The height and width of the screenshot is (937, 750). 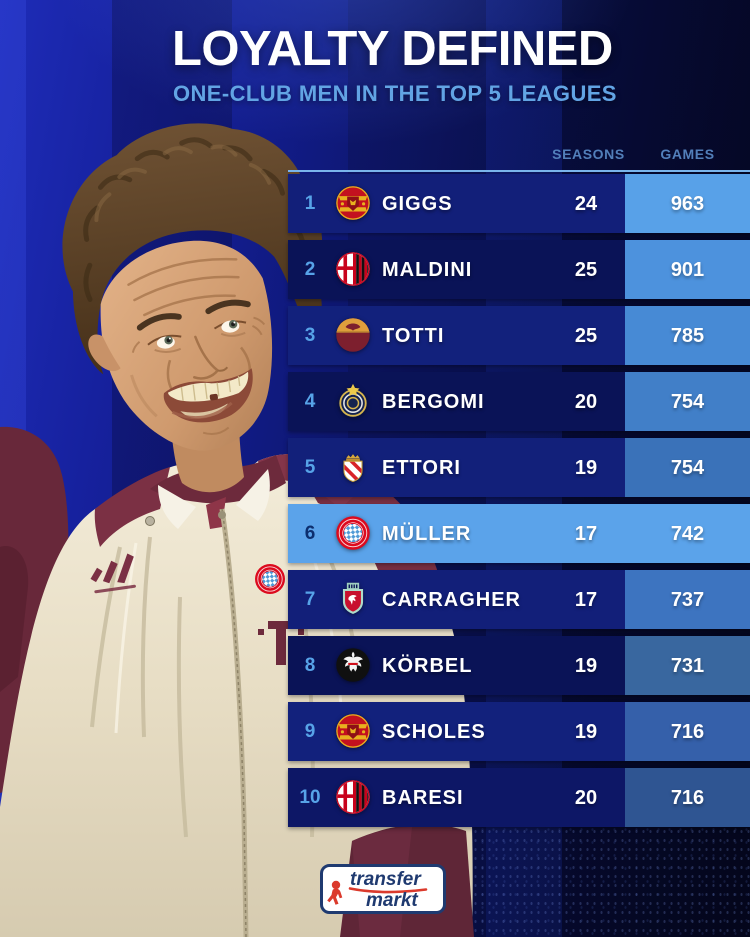 What do you see at coordinates (270, 579) in the screenshot?
I see `bayern-crest` at bounding box center [270, 579].